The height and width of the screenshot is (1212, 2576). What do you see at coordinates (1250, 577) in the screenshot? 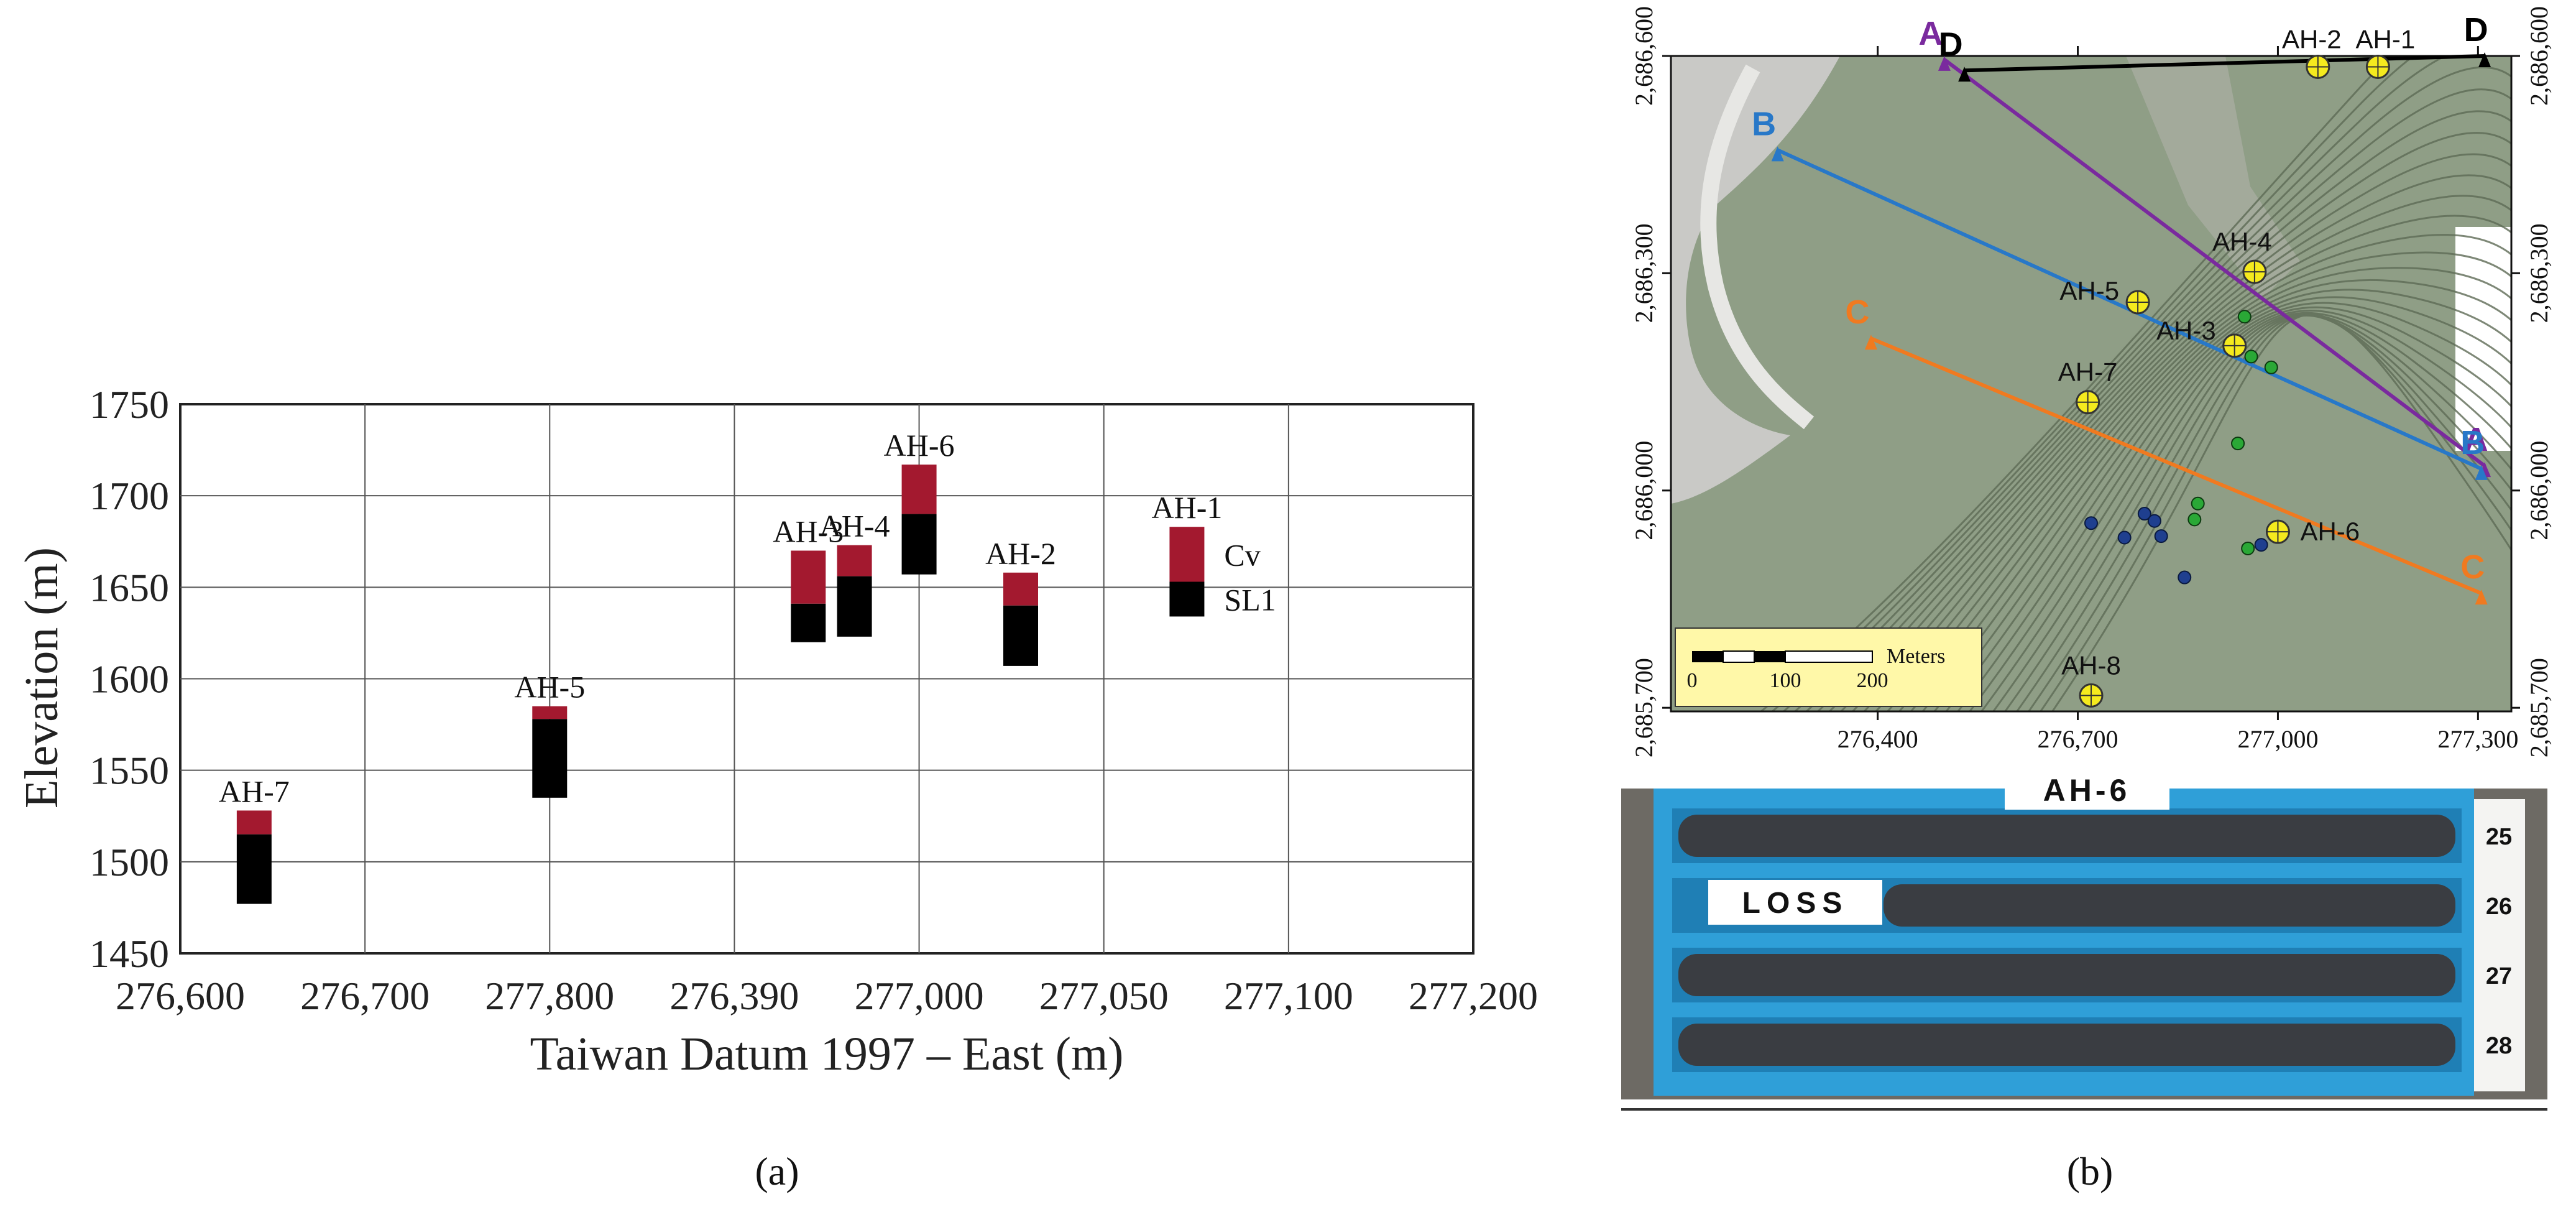
I see `legend: Cv SL1` at bounding box center [1250, 577].